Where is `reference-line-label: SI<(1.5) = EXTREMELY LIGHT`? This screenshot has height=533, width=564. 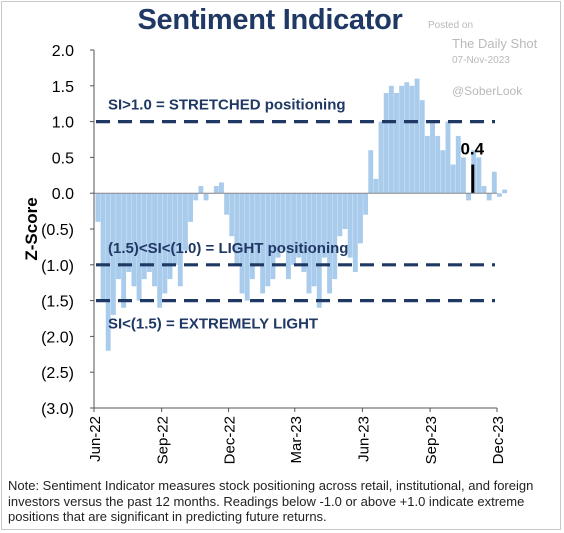
reference-line-label: SI<(1.5) = EXTREMELY LIGHT is located at coordinates (213, 324).